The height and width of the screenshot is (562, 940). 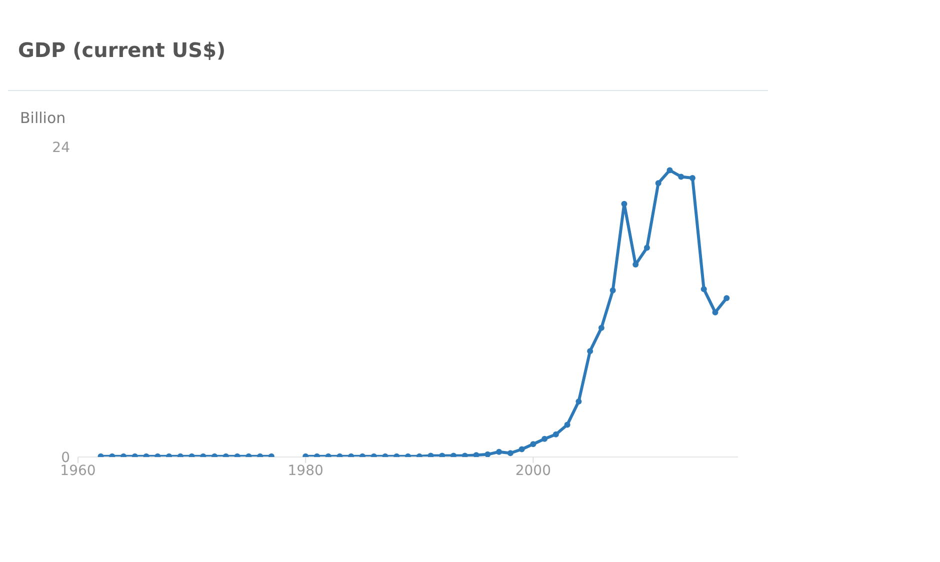 I want to click on y-tick-label: 24, so click(x=61, y=148).